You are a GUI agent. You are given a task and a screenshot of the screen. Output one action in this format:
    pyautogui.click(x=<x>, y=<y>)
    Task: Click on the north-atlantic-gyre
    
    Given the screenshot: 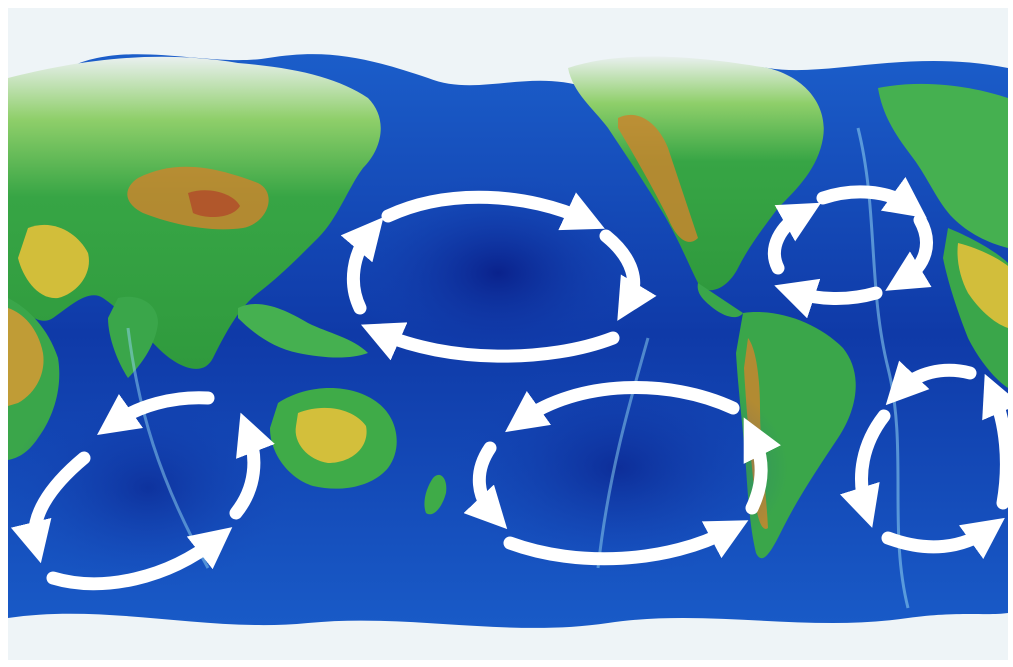 What is the action you would take?
    pyautogui.click(x=850, y=247)
    